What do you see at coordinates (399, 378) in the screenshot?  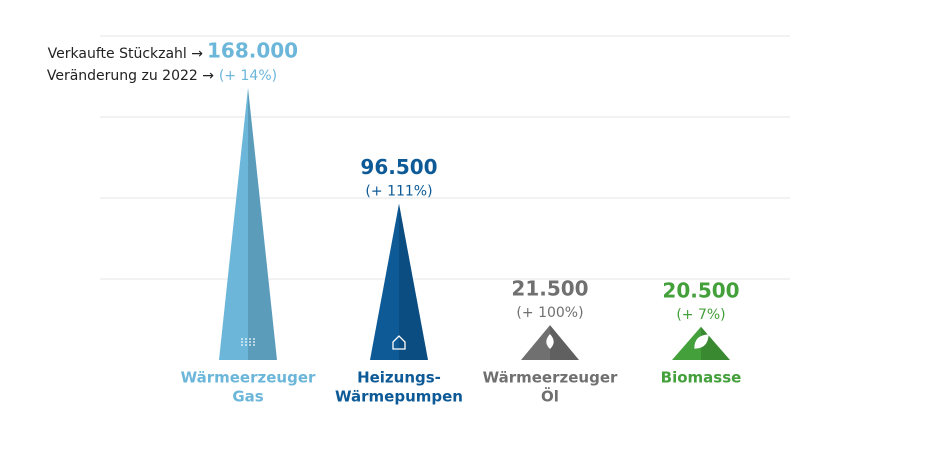 I see `category-label: Heizungs-` at bounding box center [399, 378].